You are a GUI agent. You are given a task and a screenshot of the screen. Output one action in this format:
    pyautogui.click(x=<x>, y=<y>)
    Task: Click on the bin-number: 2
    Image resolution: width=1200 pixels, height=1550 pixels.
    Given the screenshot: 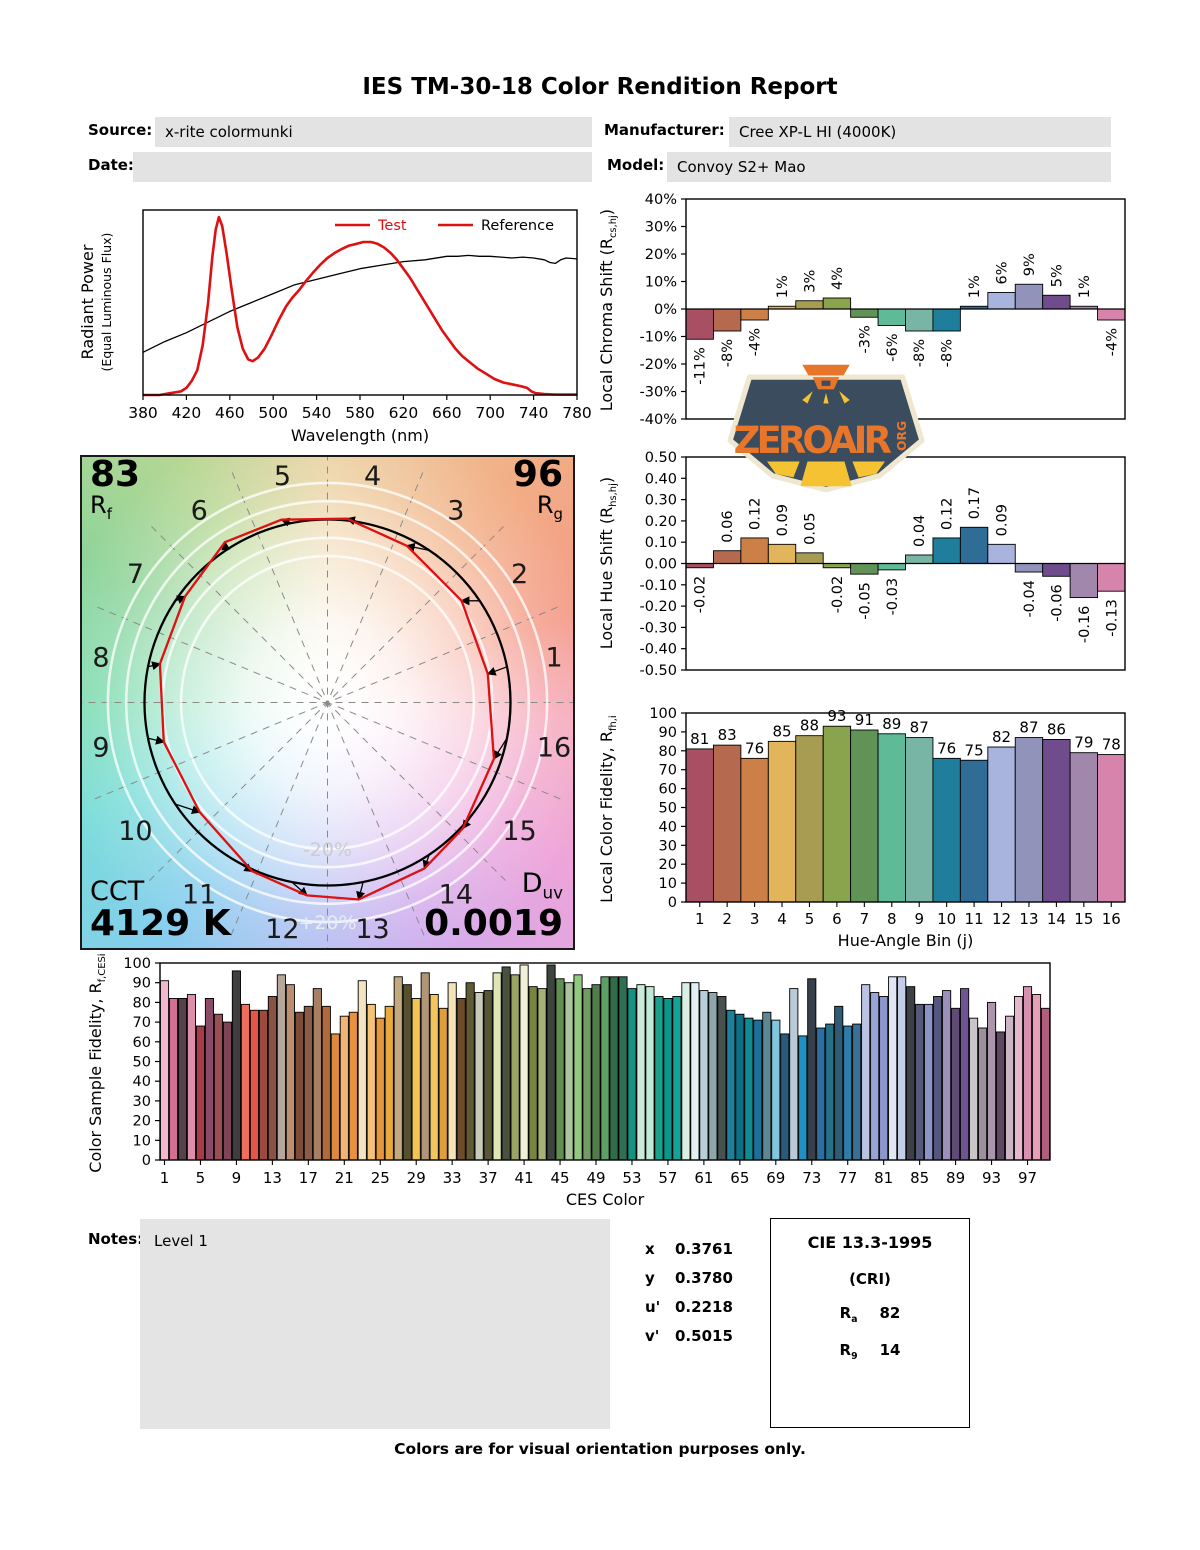 What is the action you would take?
    pyautogui.click(x=519, y=574)
    